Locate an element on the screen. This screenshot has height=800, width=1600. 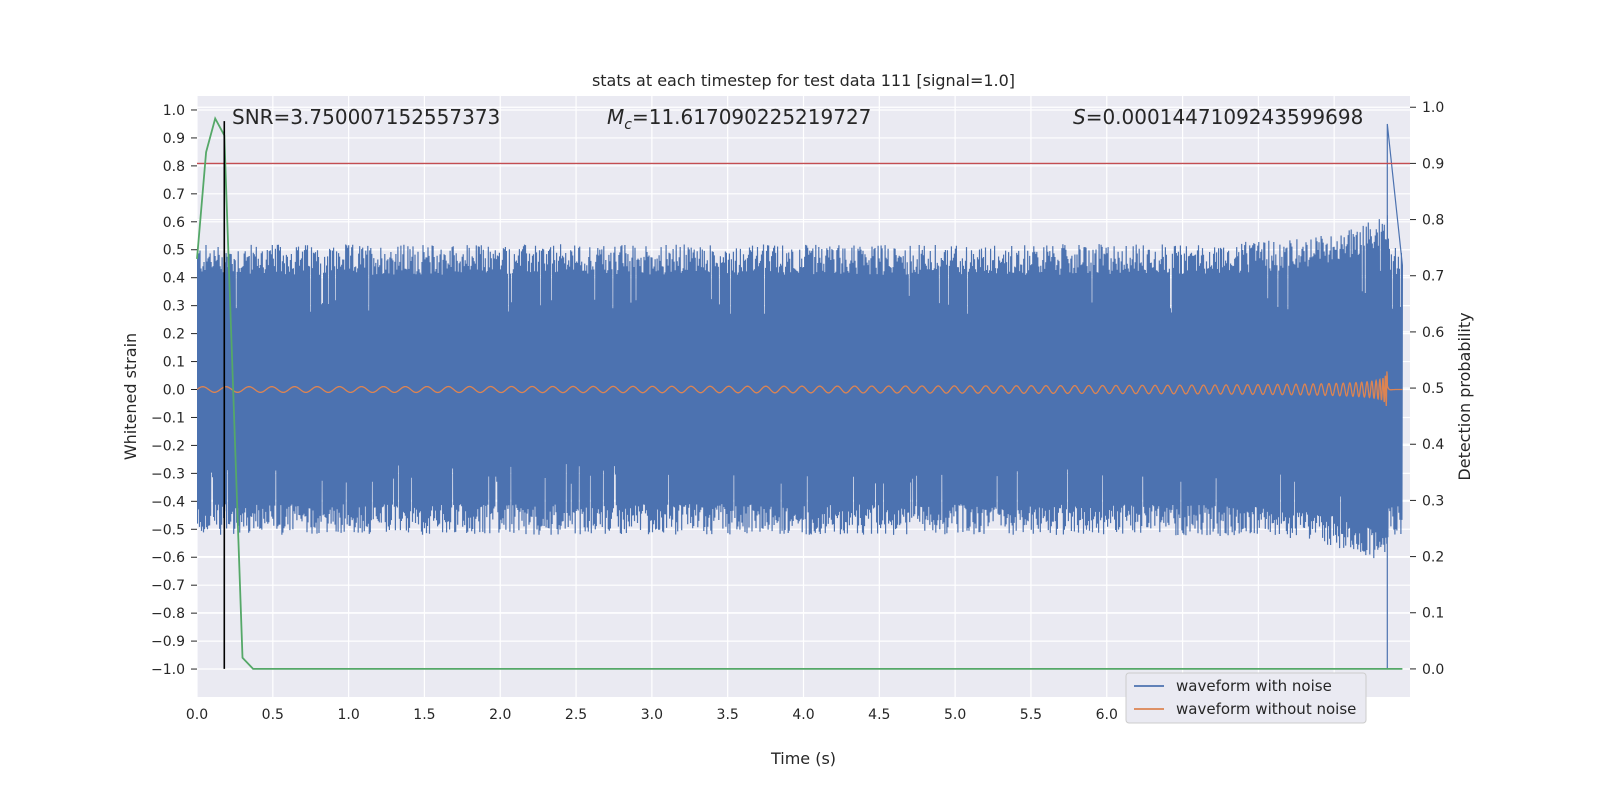
s-value: =0.0001447109243599698 is located at coordinates (1225, 117).